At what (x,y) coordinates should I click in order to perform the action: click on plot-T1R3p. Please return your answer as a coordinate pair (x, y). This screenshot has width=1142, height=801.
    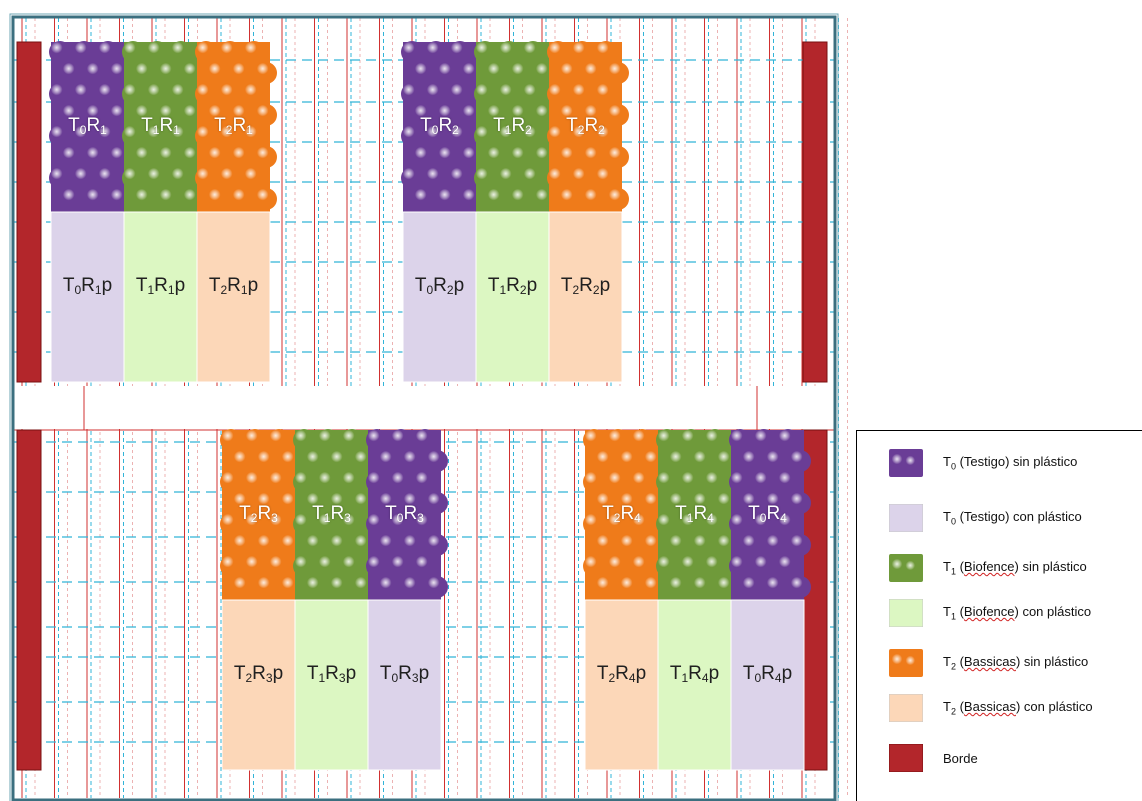
    Looking at the image, I should click on (331, 685).